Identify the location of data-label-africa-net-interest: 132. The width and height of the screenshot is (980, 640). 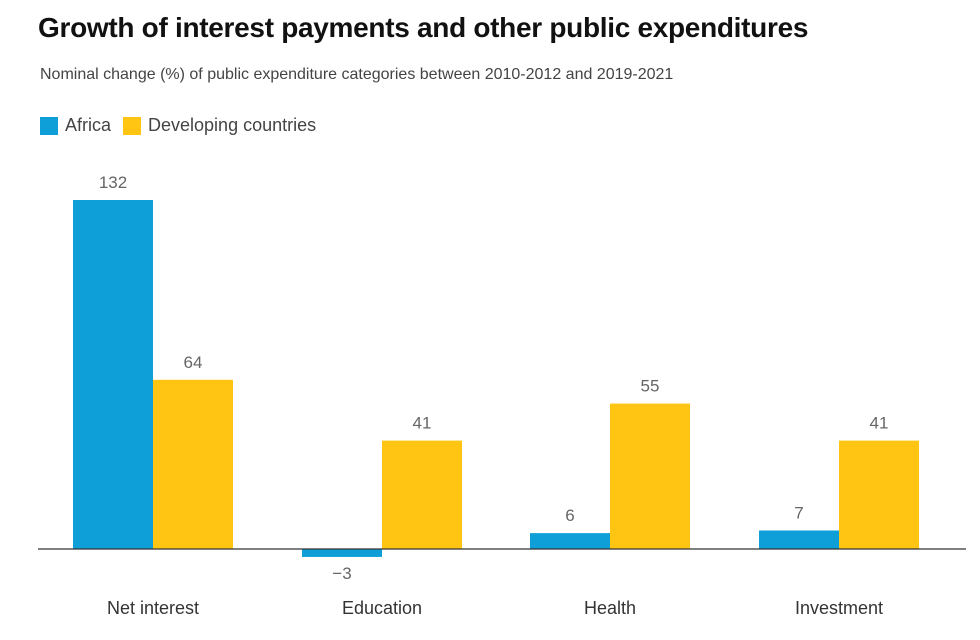
(113, 182).